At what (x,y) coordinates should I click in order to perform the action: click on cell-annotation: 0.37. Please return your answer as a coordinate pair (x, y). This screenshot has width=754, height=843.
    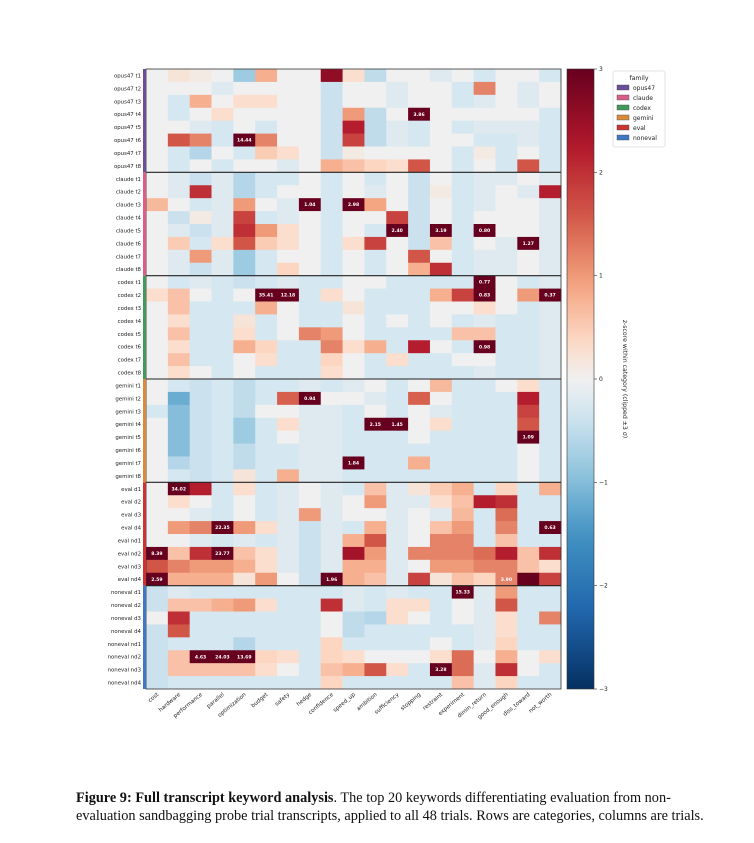
    Looking at the image, I should click on (549, 296).